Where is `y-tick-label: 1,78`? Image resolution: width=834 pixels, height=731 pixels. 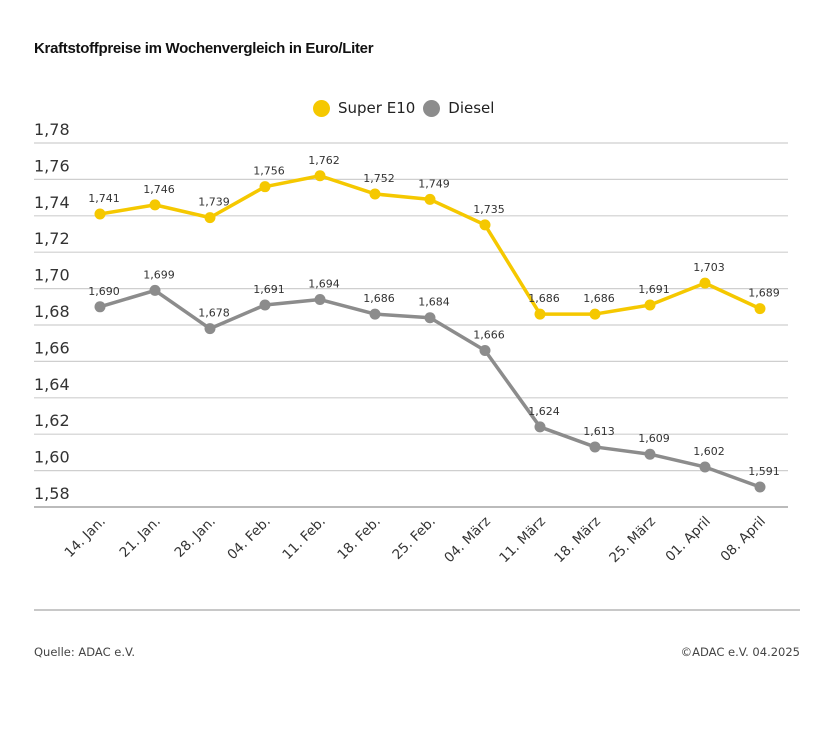 y-tick-label: 1,78 is located at coordinates (52, 129).